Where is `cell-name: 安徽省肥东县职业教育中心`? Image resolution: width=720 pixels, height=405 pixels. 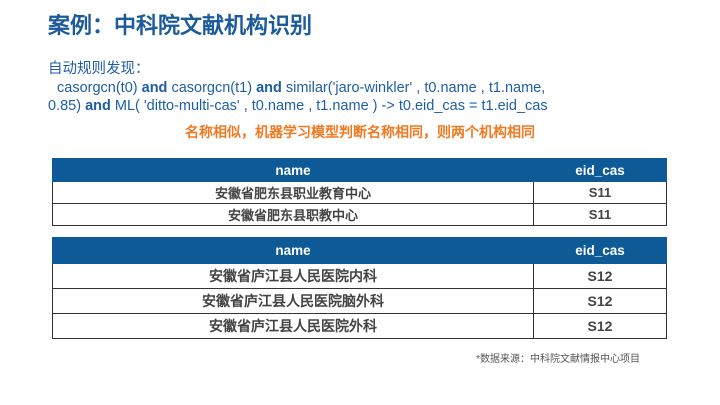 cell-name: 安徽省肥东县职业教育中心 is located at coordinates (293, 192).